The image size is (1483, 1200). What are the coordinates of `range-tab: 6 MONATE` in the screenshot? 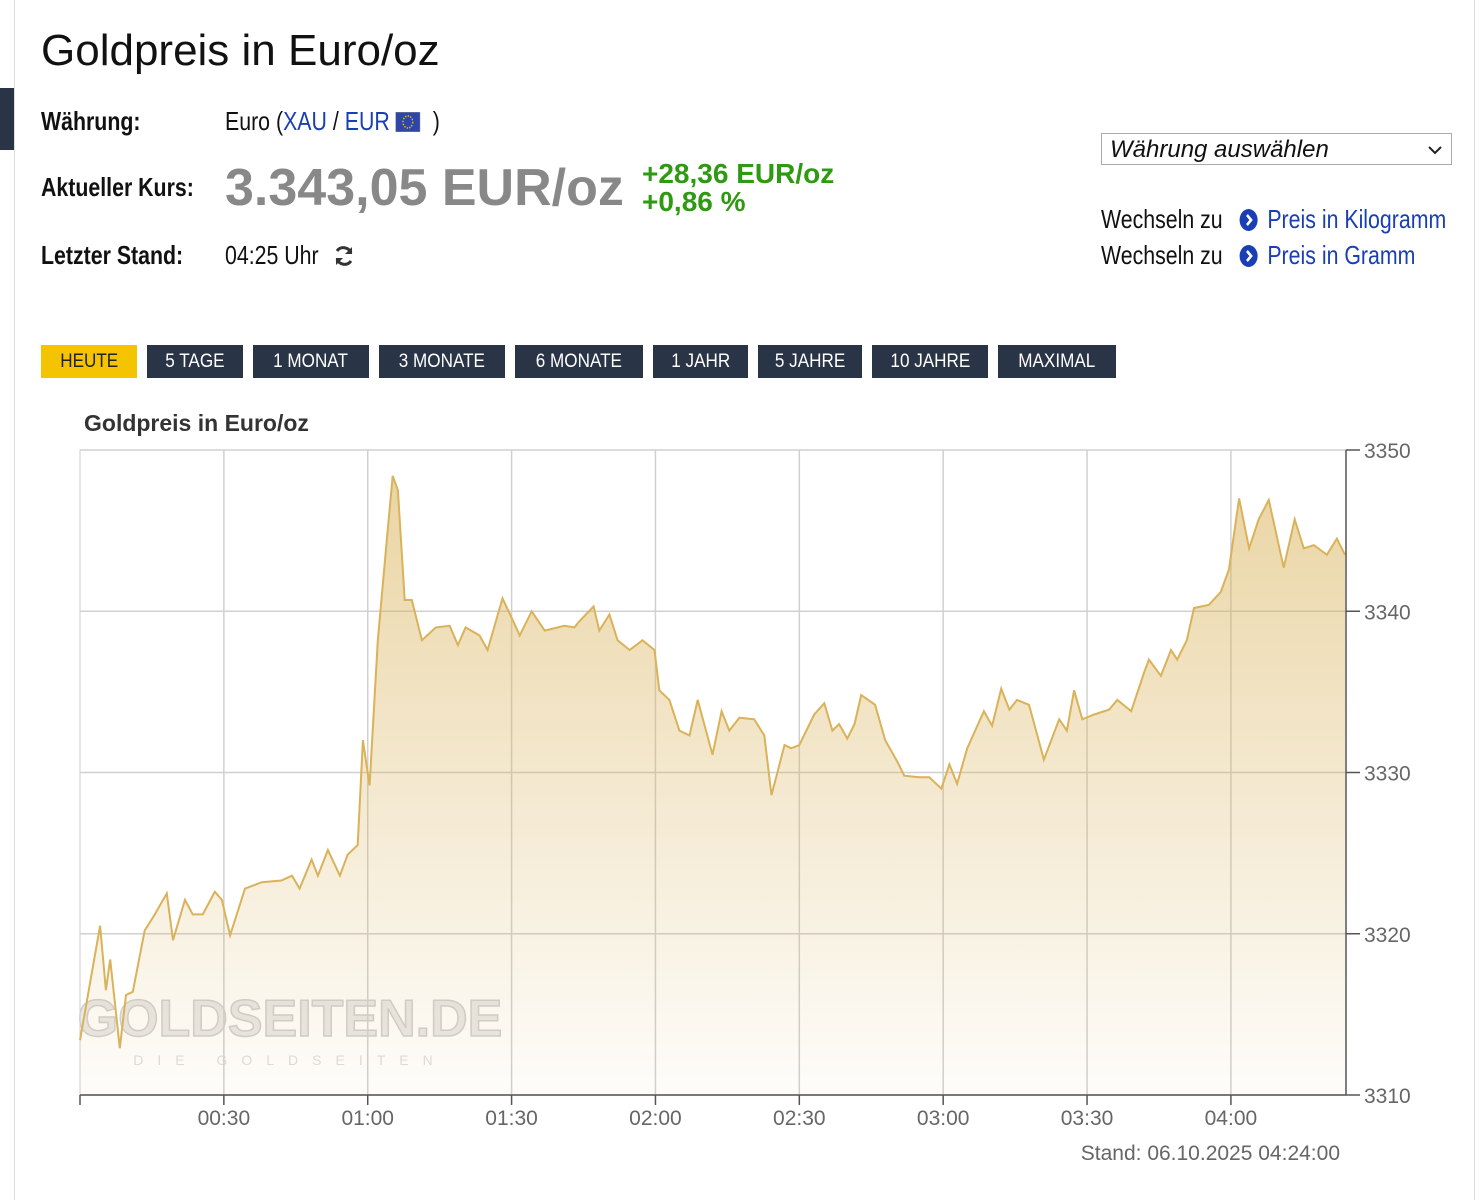 It's located at (579, 361).